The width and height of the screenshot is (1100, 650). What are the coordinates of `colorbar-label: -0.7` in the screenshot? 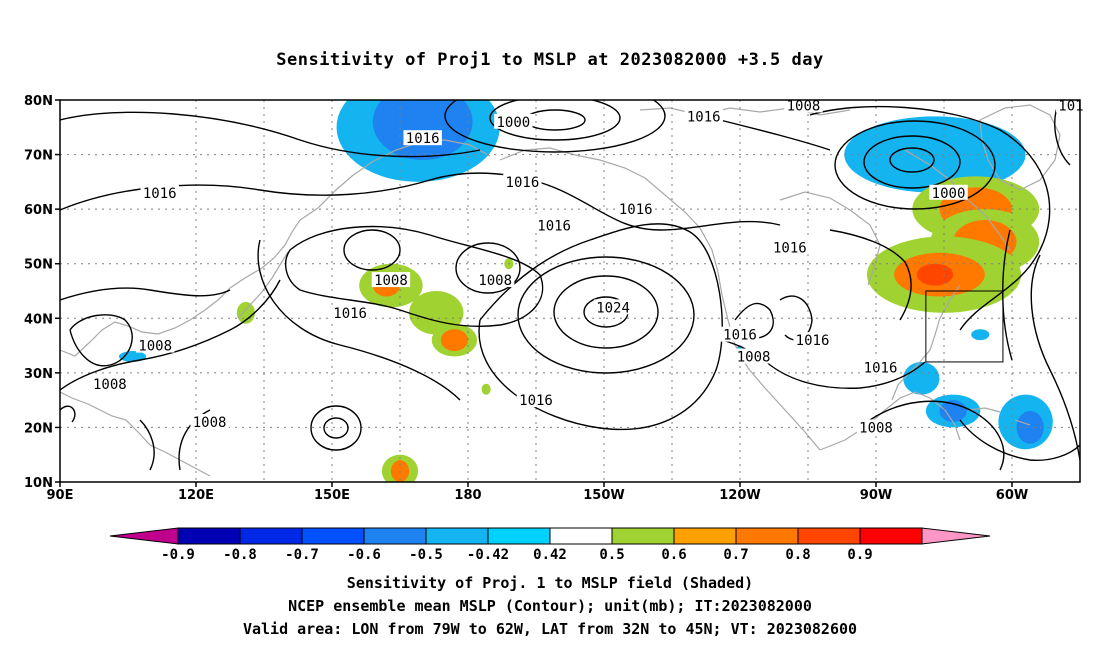 It's located at (302, 555).